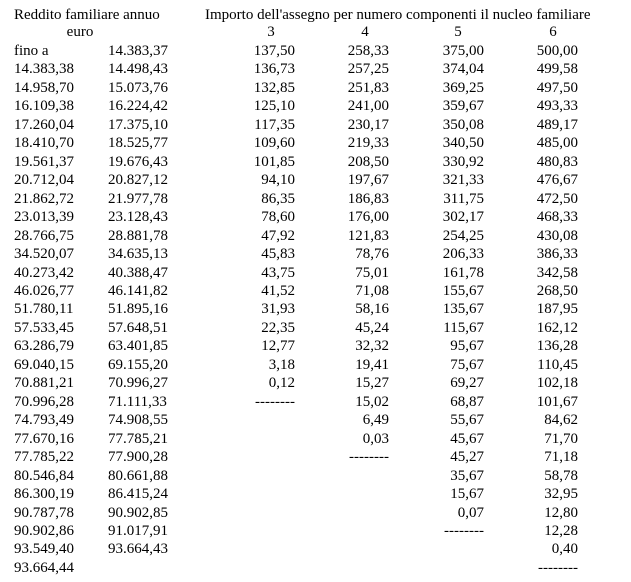  Describe the element at coordinates (561, 494) in the screenshot. I see `amount-cell: 32,95` at that location.